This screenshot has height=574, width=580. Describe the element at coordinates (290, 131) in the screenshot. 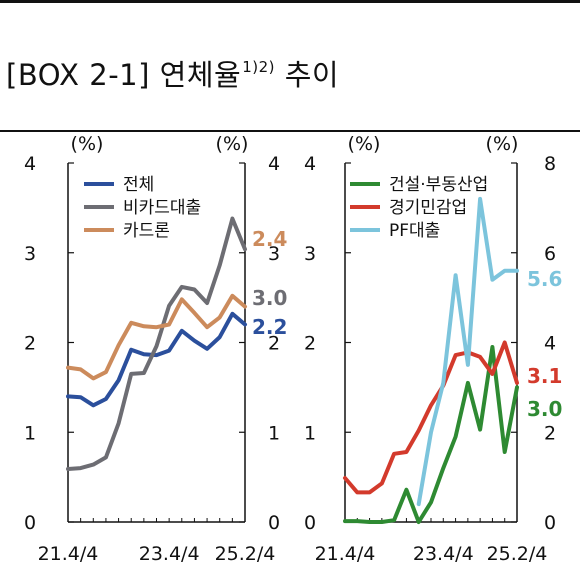

I see `title-divider` at that location.